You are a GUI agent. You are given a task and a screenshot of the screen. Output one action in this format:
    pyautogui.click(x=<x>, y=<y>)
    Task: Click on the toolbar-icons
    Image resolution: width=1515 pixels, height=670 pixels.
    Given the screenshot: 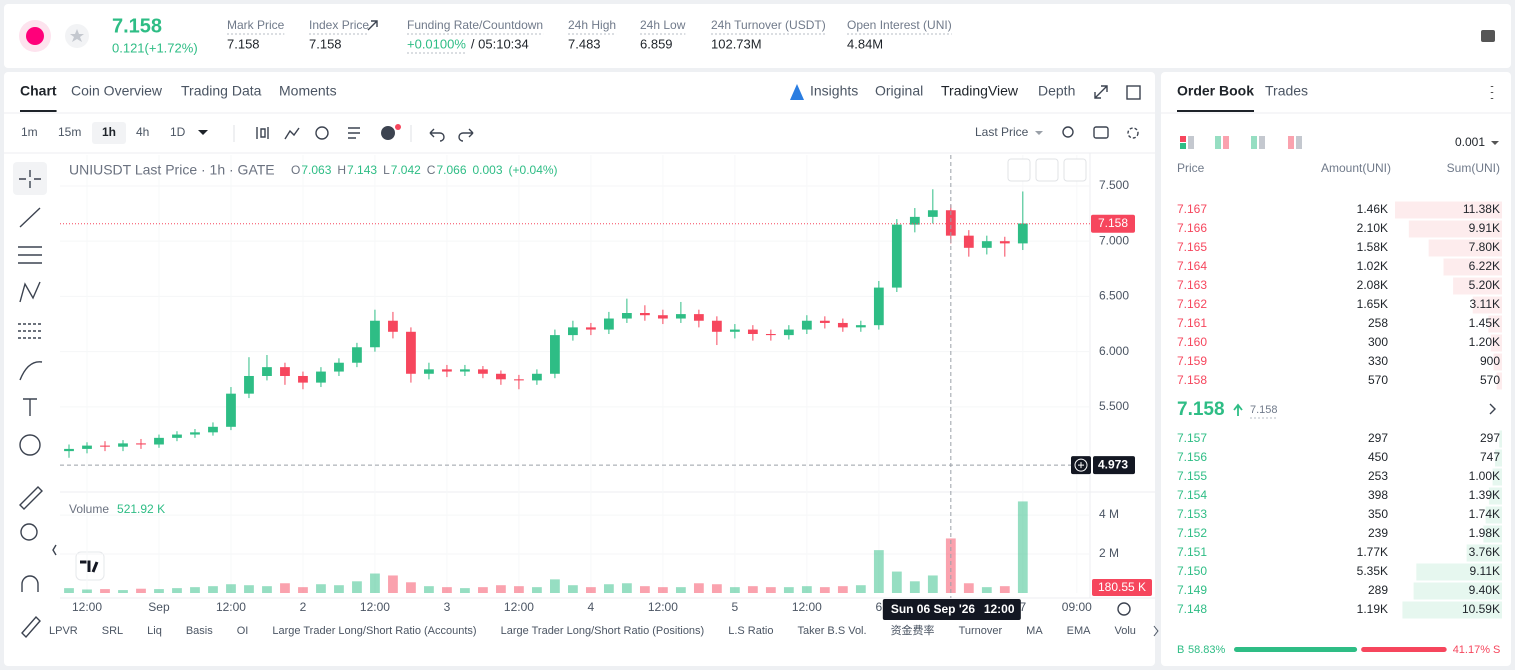 What is the action you would take?
    pyautogui.click(x=686, y=133)
    